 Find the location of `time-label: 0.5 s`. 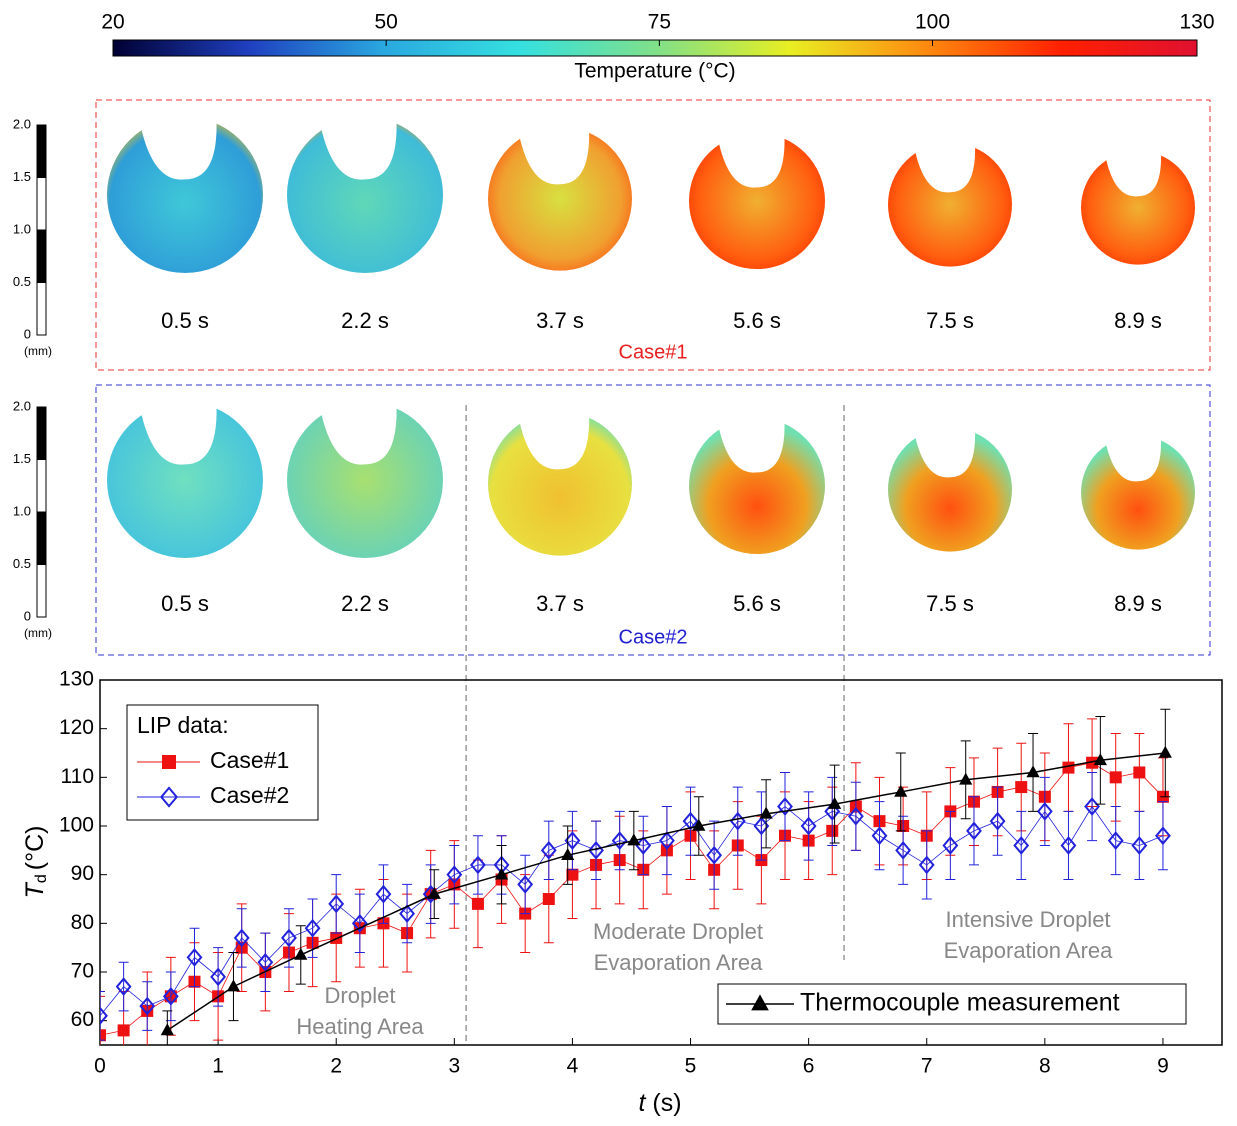

time-label: 0.5 s is located at coordinates (185, 603).